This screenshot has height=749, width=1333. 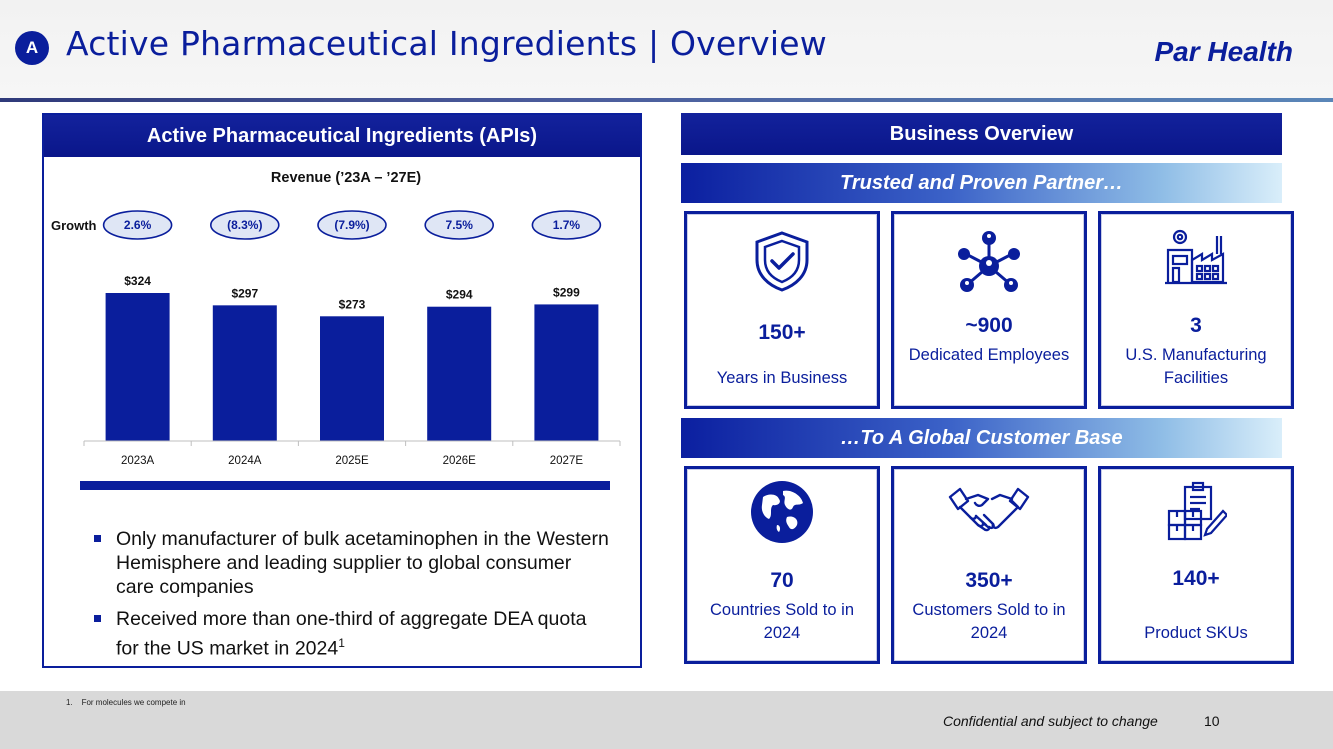 What do you see at coordinates (989, 621) in the screenshot?
I see `card-label: Customers Sold to in 2024` at bounding box center [989, 621].